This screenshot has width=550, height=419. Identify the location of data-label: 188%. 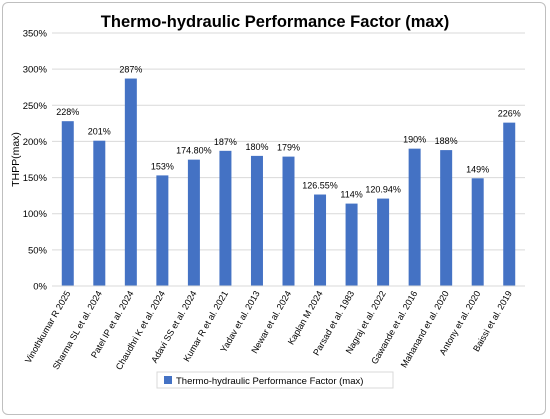
(446, 141).